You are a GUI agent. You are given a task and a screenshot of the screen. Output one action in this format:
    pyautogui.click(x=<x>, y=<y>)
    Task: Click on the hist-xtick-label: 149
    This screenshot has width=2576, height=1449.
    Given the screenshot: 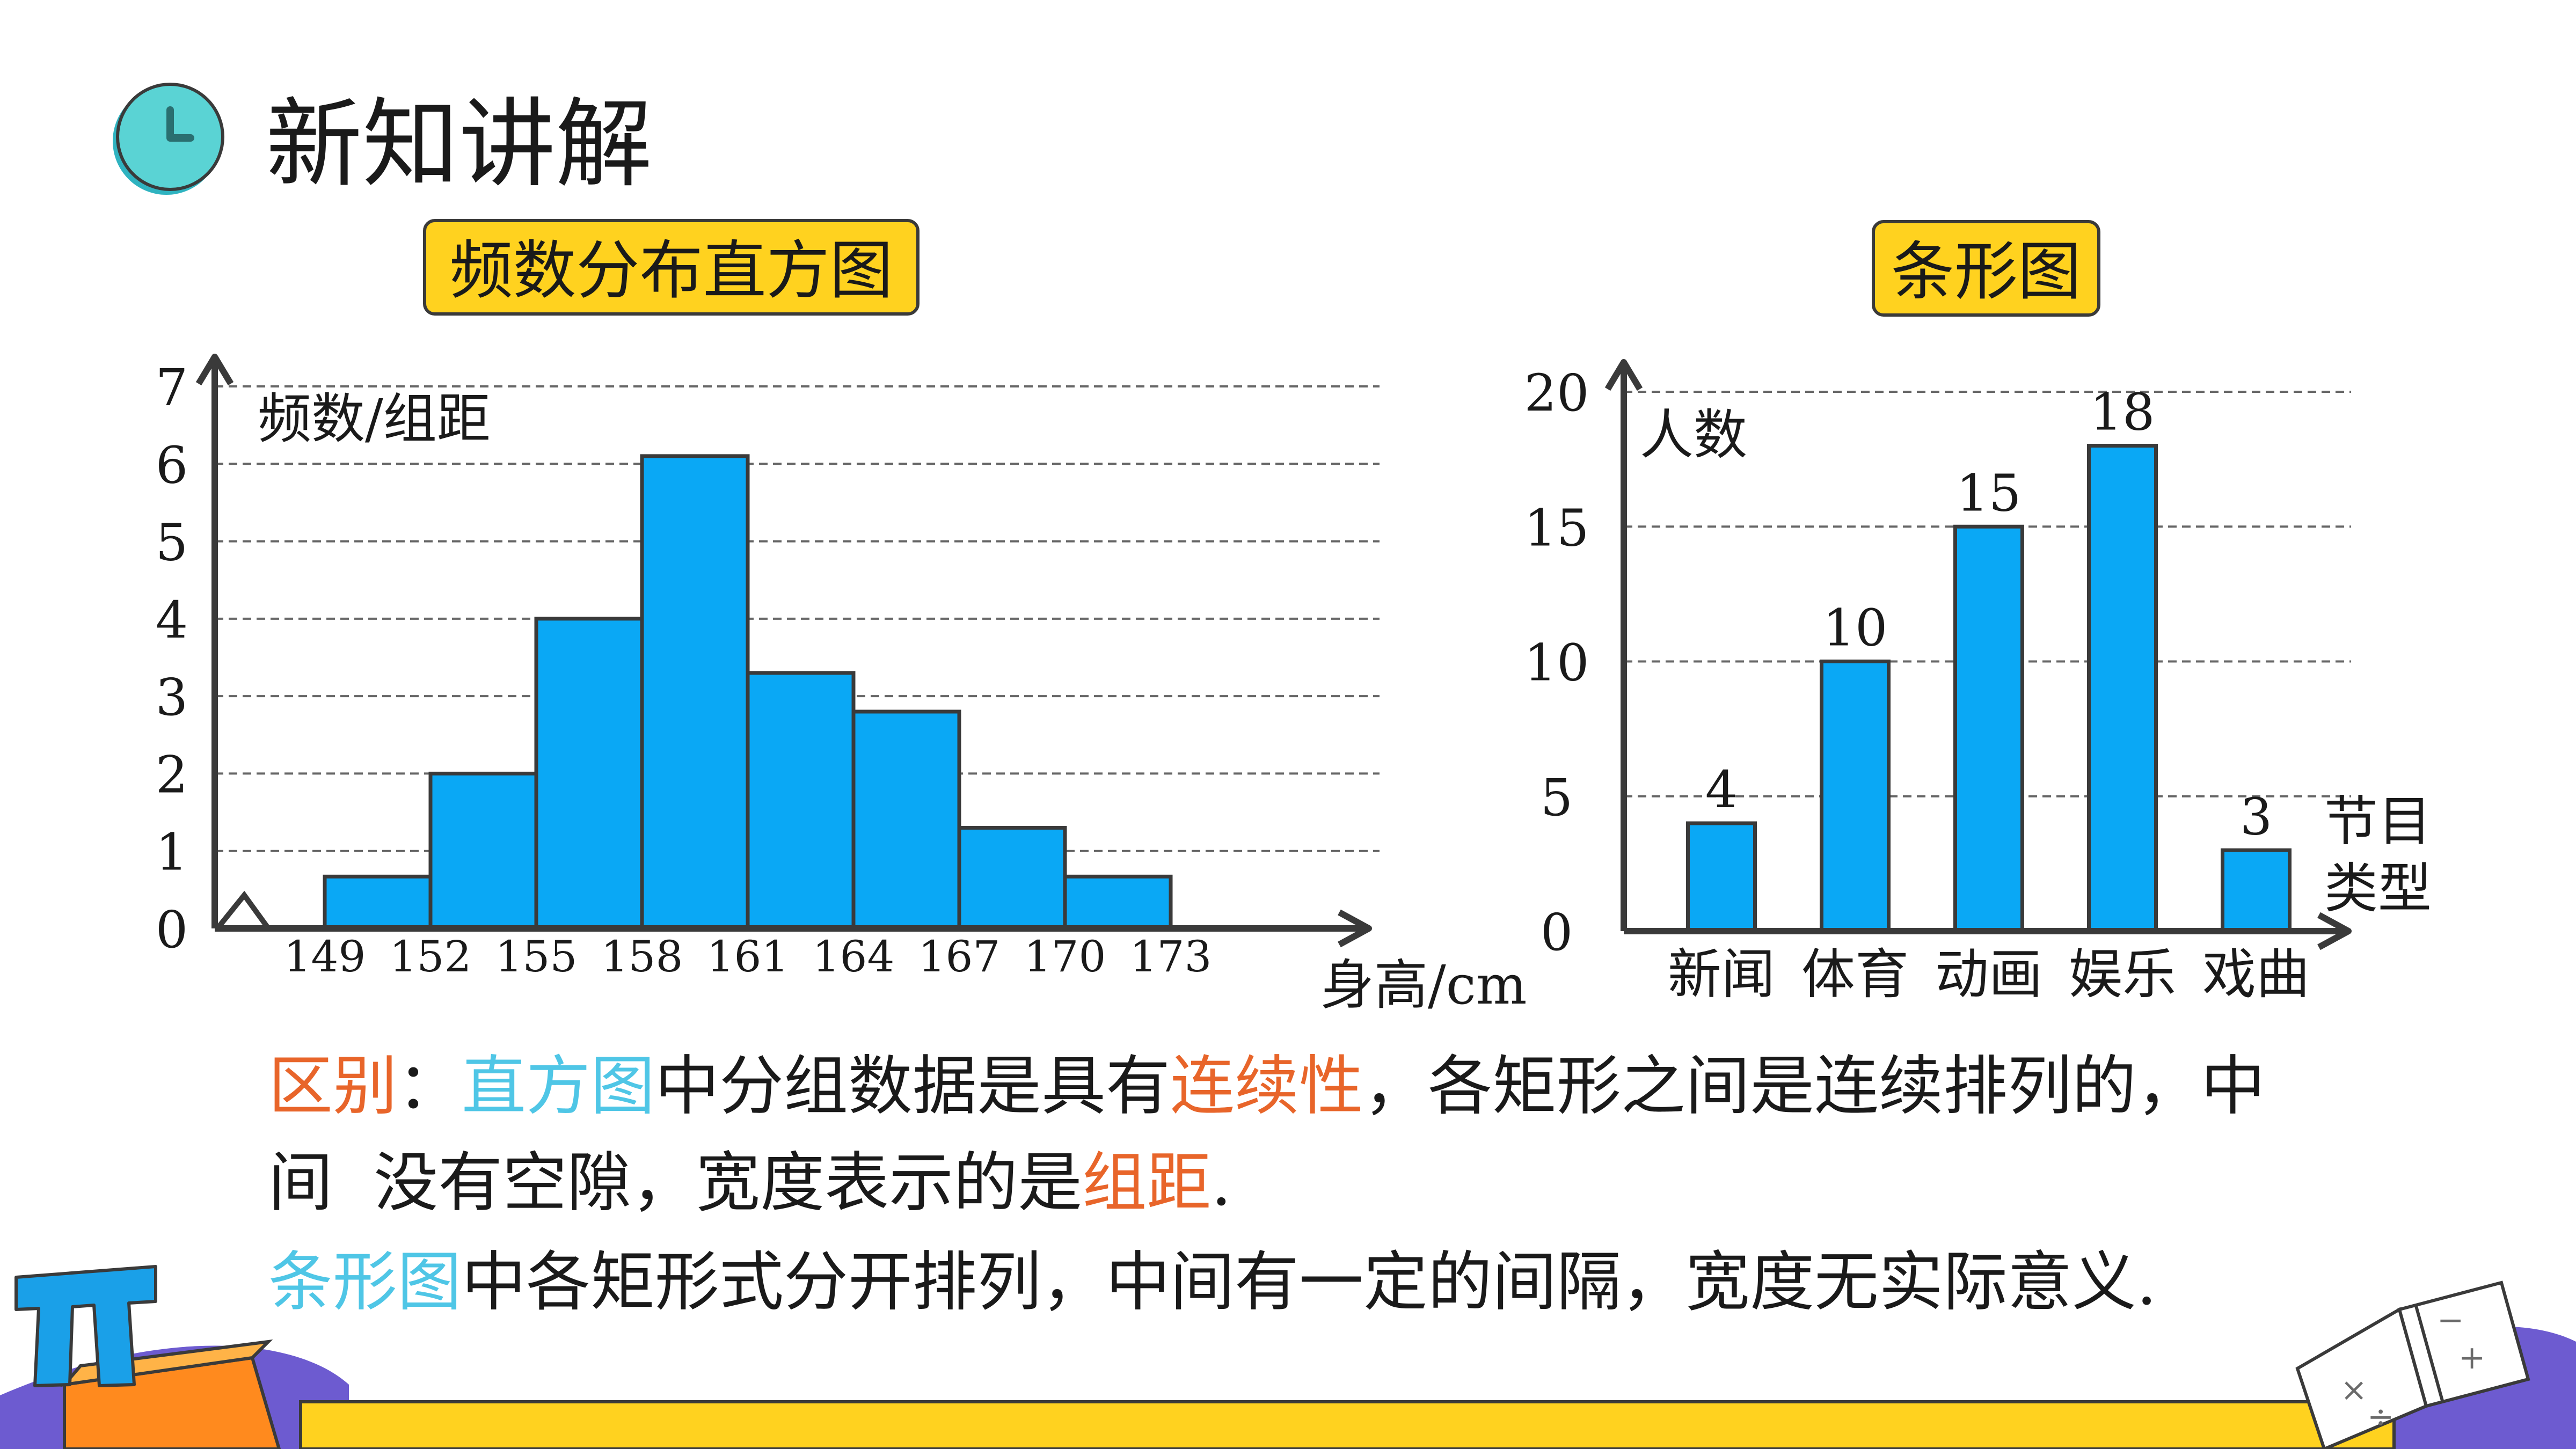 What is the action you would take?
    pyautogui.click(x=325, y=957)
    